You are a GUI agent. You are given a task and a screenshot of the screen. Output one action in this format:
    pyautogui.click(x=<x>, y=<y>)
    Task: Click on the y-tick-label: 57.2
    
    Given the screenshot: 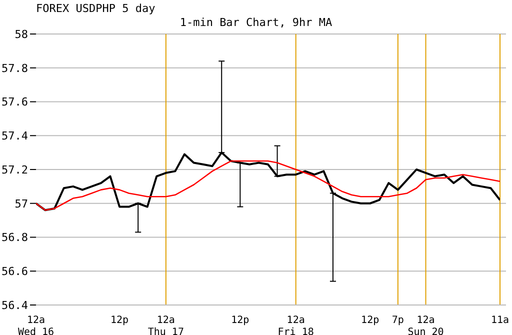 What is the action you would take?
    pyautogui.click(x=15, y=169)
    